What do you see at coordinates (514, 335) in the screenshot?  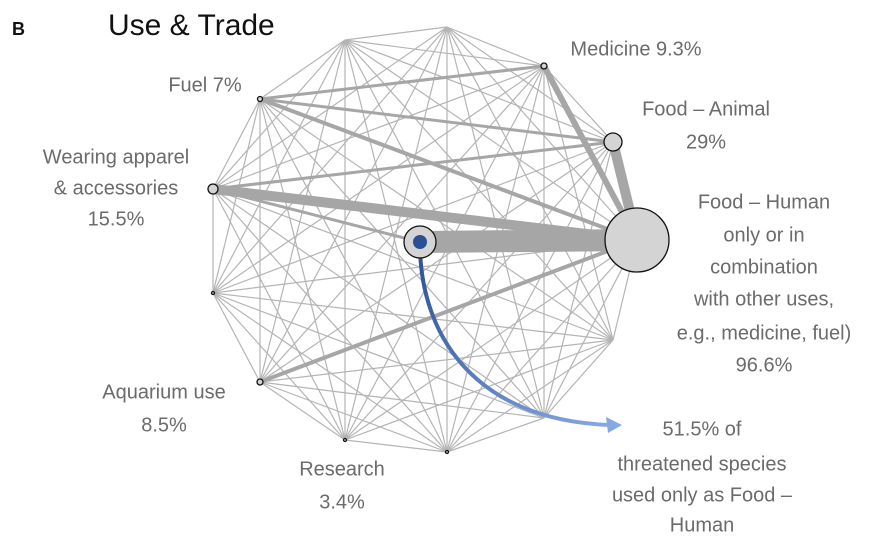 I see `arrow` at bounding box center [514, 335].